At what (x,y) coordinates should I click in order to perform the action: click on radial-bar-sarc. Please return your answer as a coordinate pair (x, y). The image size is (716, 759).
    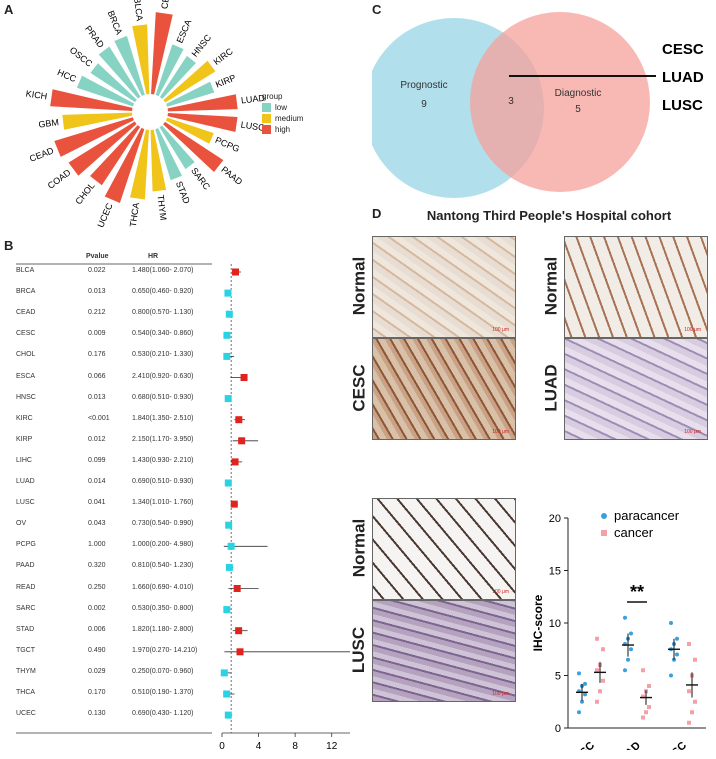
    Looking at the image, I should click on (177, 147).